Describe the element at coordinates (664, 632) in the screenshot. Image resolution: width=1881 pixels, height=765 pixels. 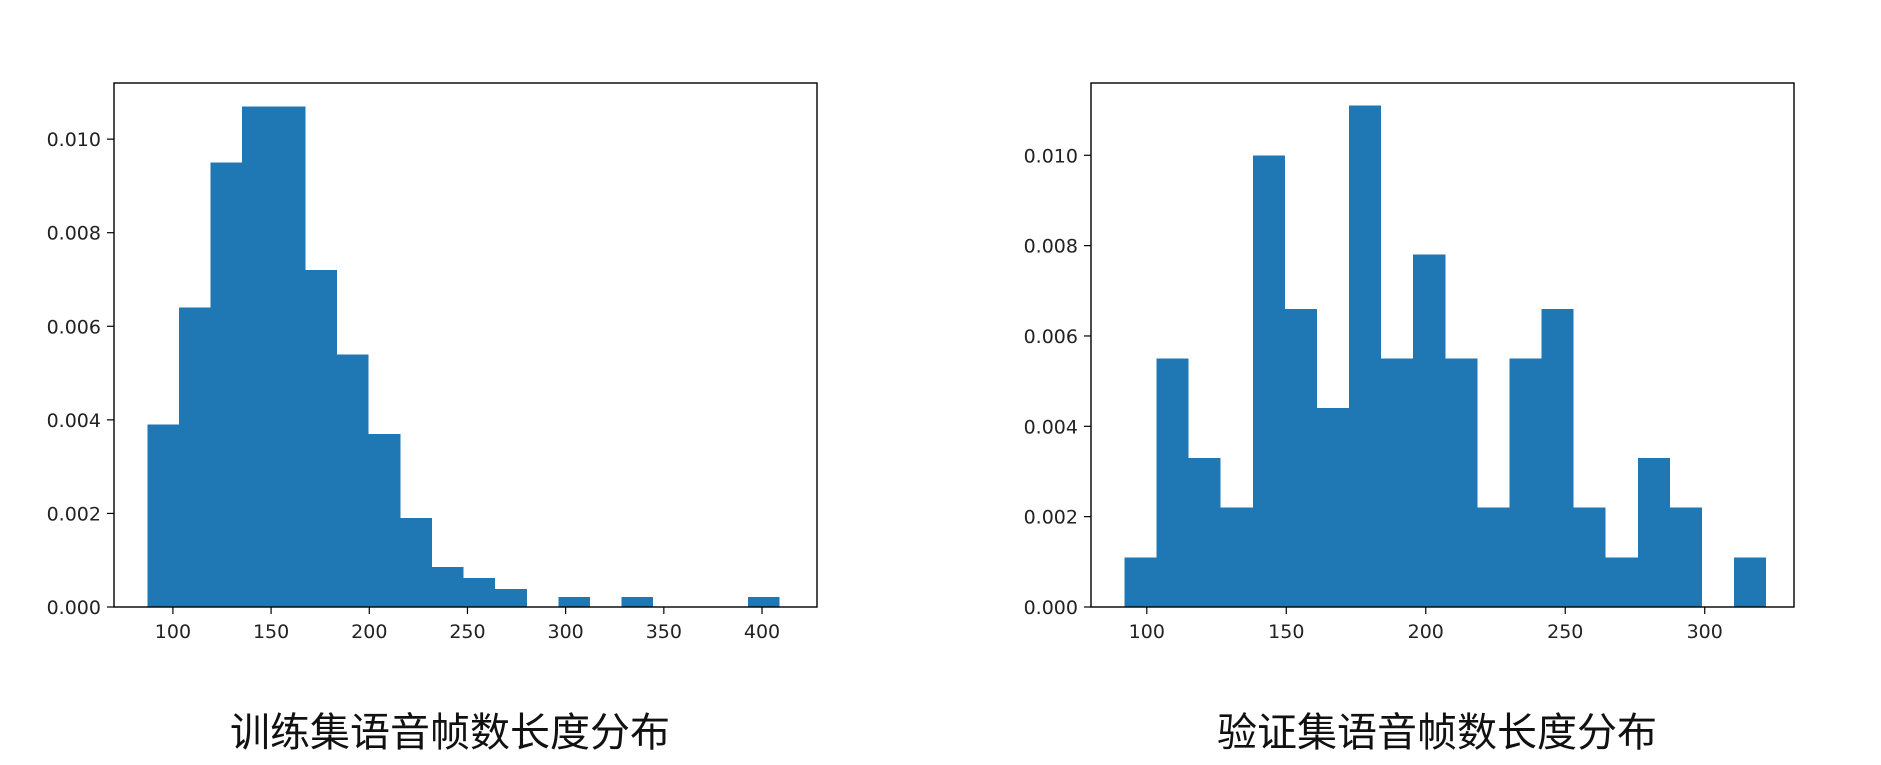
I see `x-tick-label: 350` at that location.